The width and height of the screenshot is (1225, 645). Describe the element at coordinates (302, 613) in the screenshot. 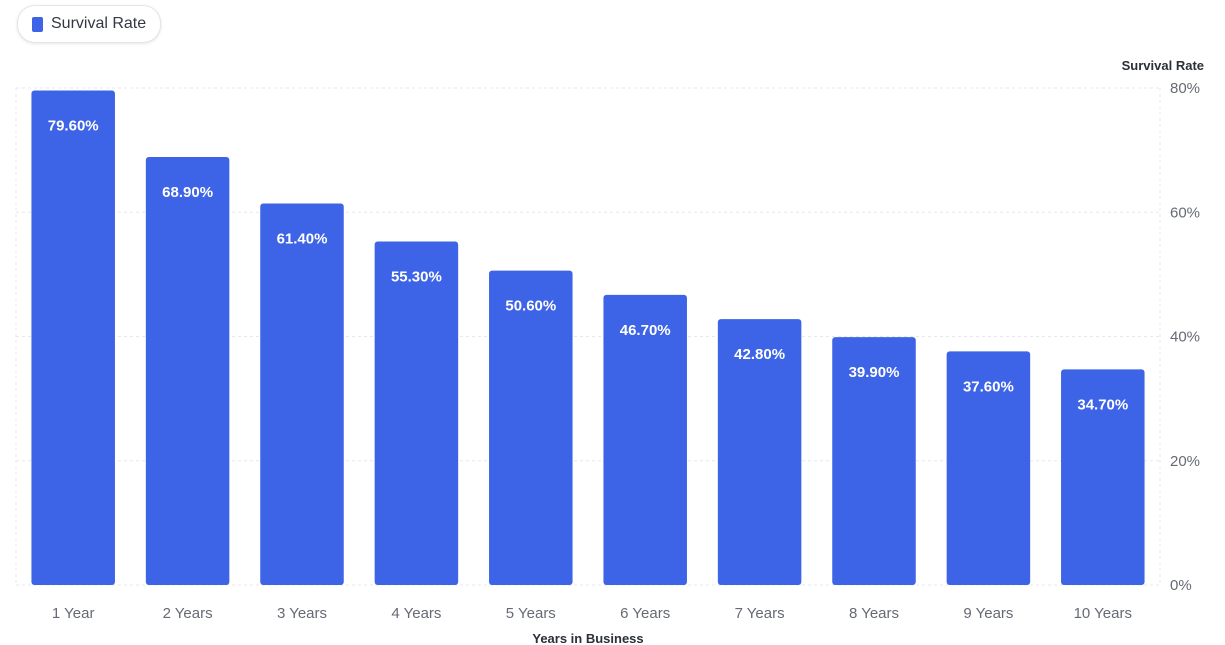

I see `x-tick-label: 3 Years` at that location.